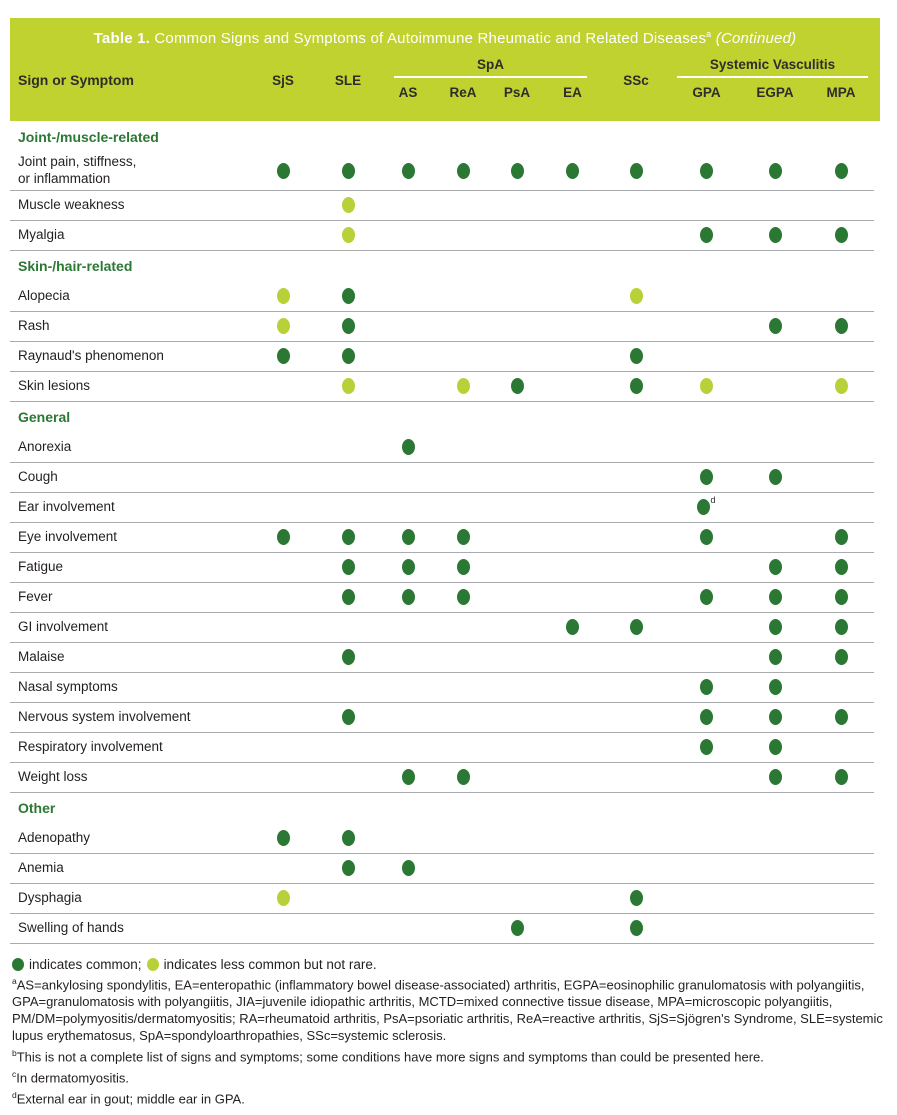  I want to click on table-row: Swelling of hands, so click(442, 929).